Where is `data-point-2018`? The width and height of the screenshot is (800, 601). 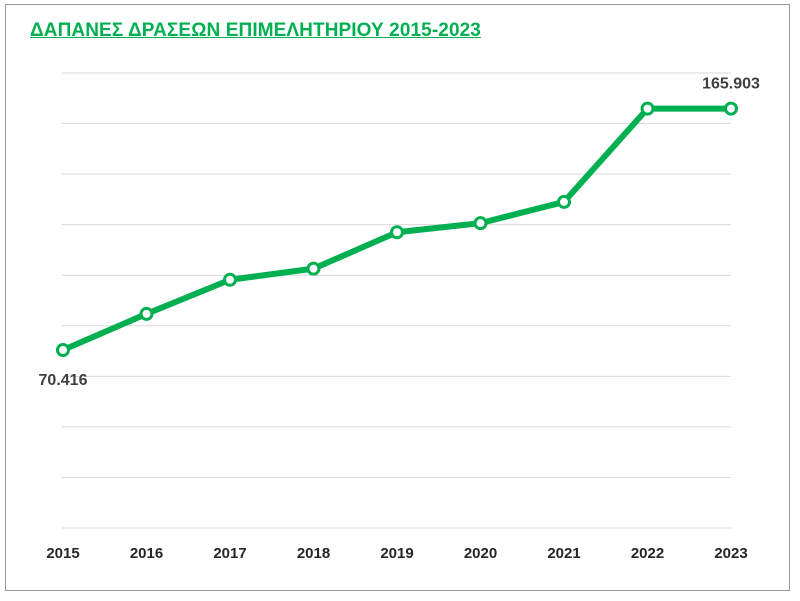
data-point-2018 is located at coordinates (313, 268).